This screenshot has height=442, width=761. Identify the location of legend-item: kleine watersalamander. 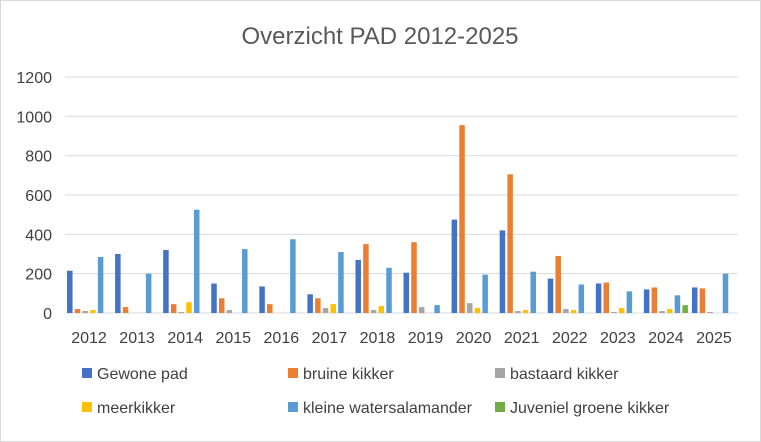
(380, 408).